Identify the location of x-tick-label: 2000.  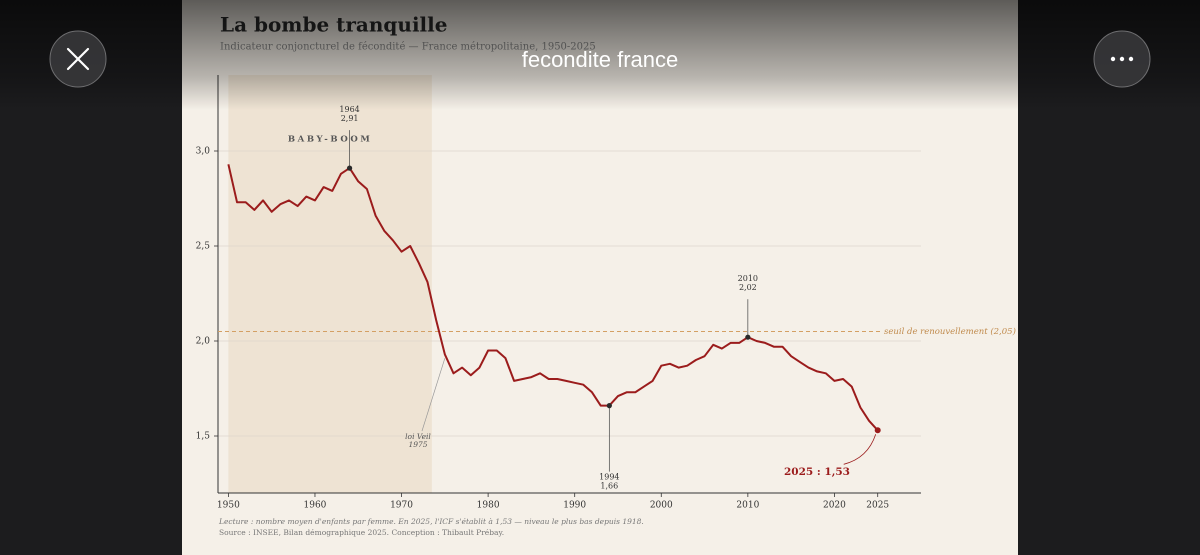
(661, 506).